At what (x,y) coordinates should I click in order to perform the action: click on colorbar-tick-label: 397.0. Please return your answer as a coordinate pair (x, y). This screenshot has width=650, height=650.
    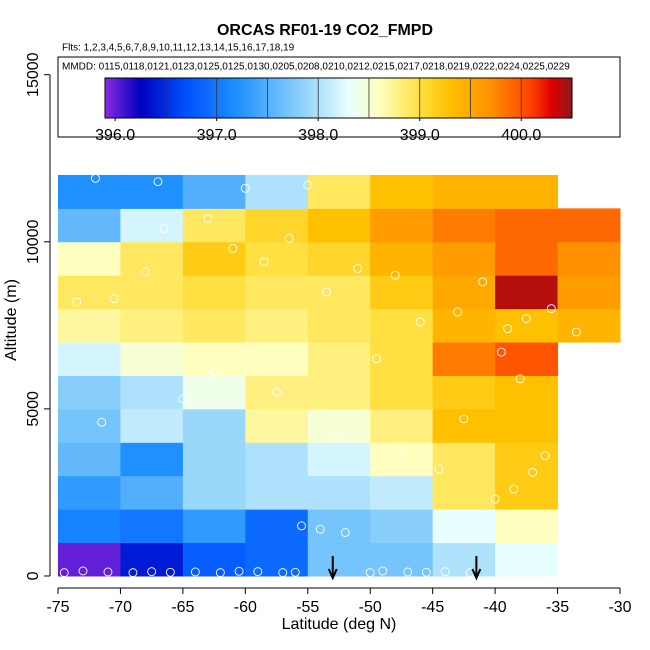
    Looking at the image, I should click on (217, 135).